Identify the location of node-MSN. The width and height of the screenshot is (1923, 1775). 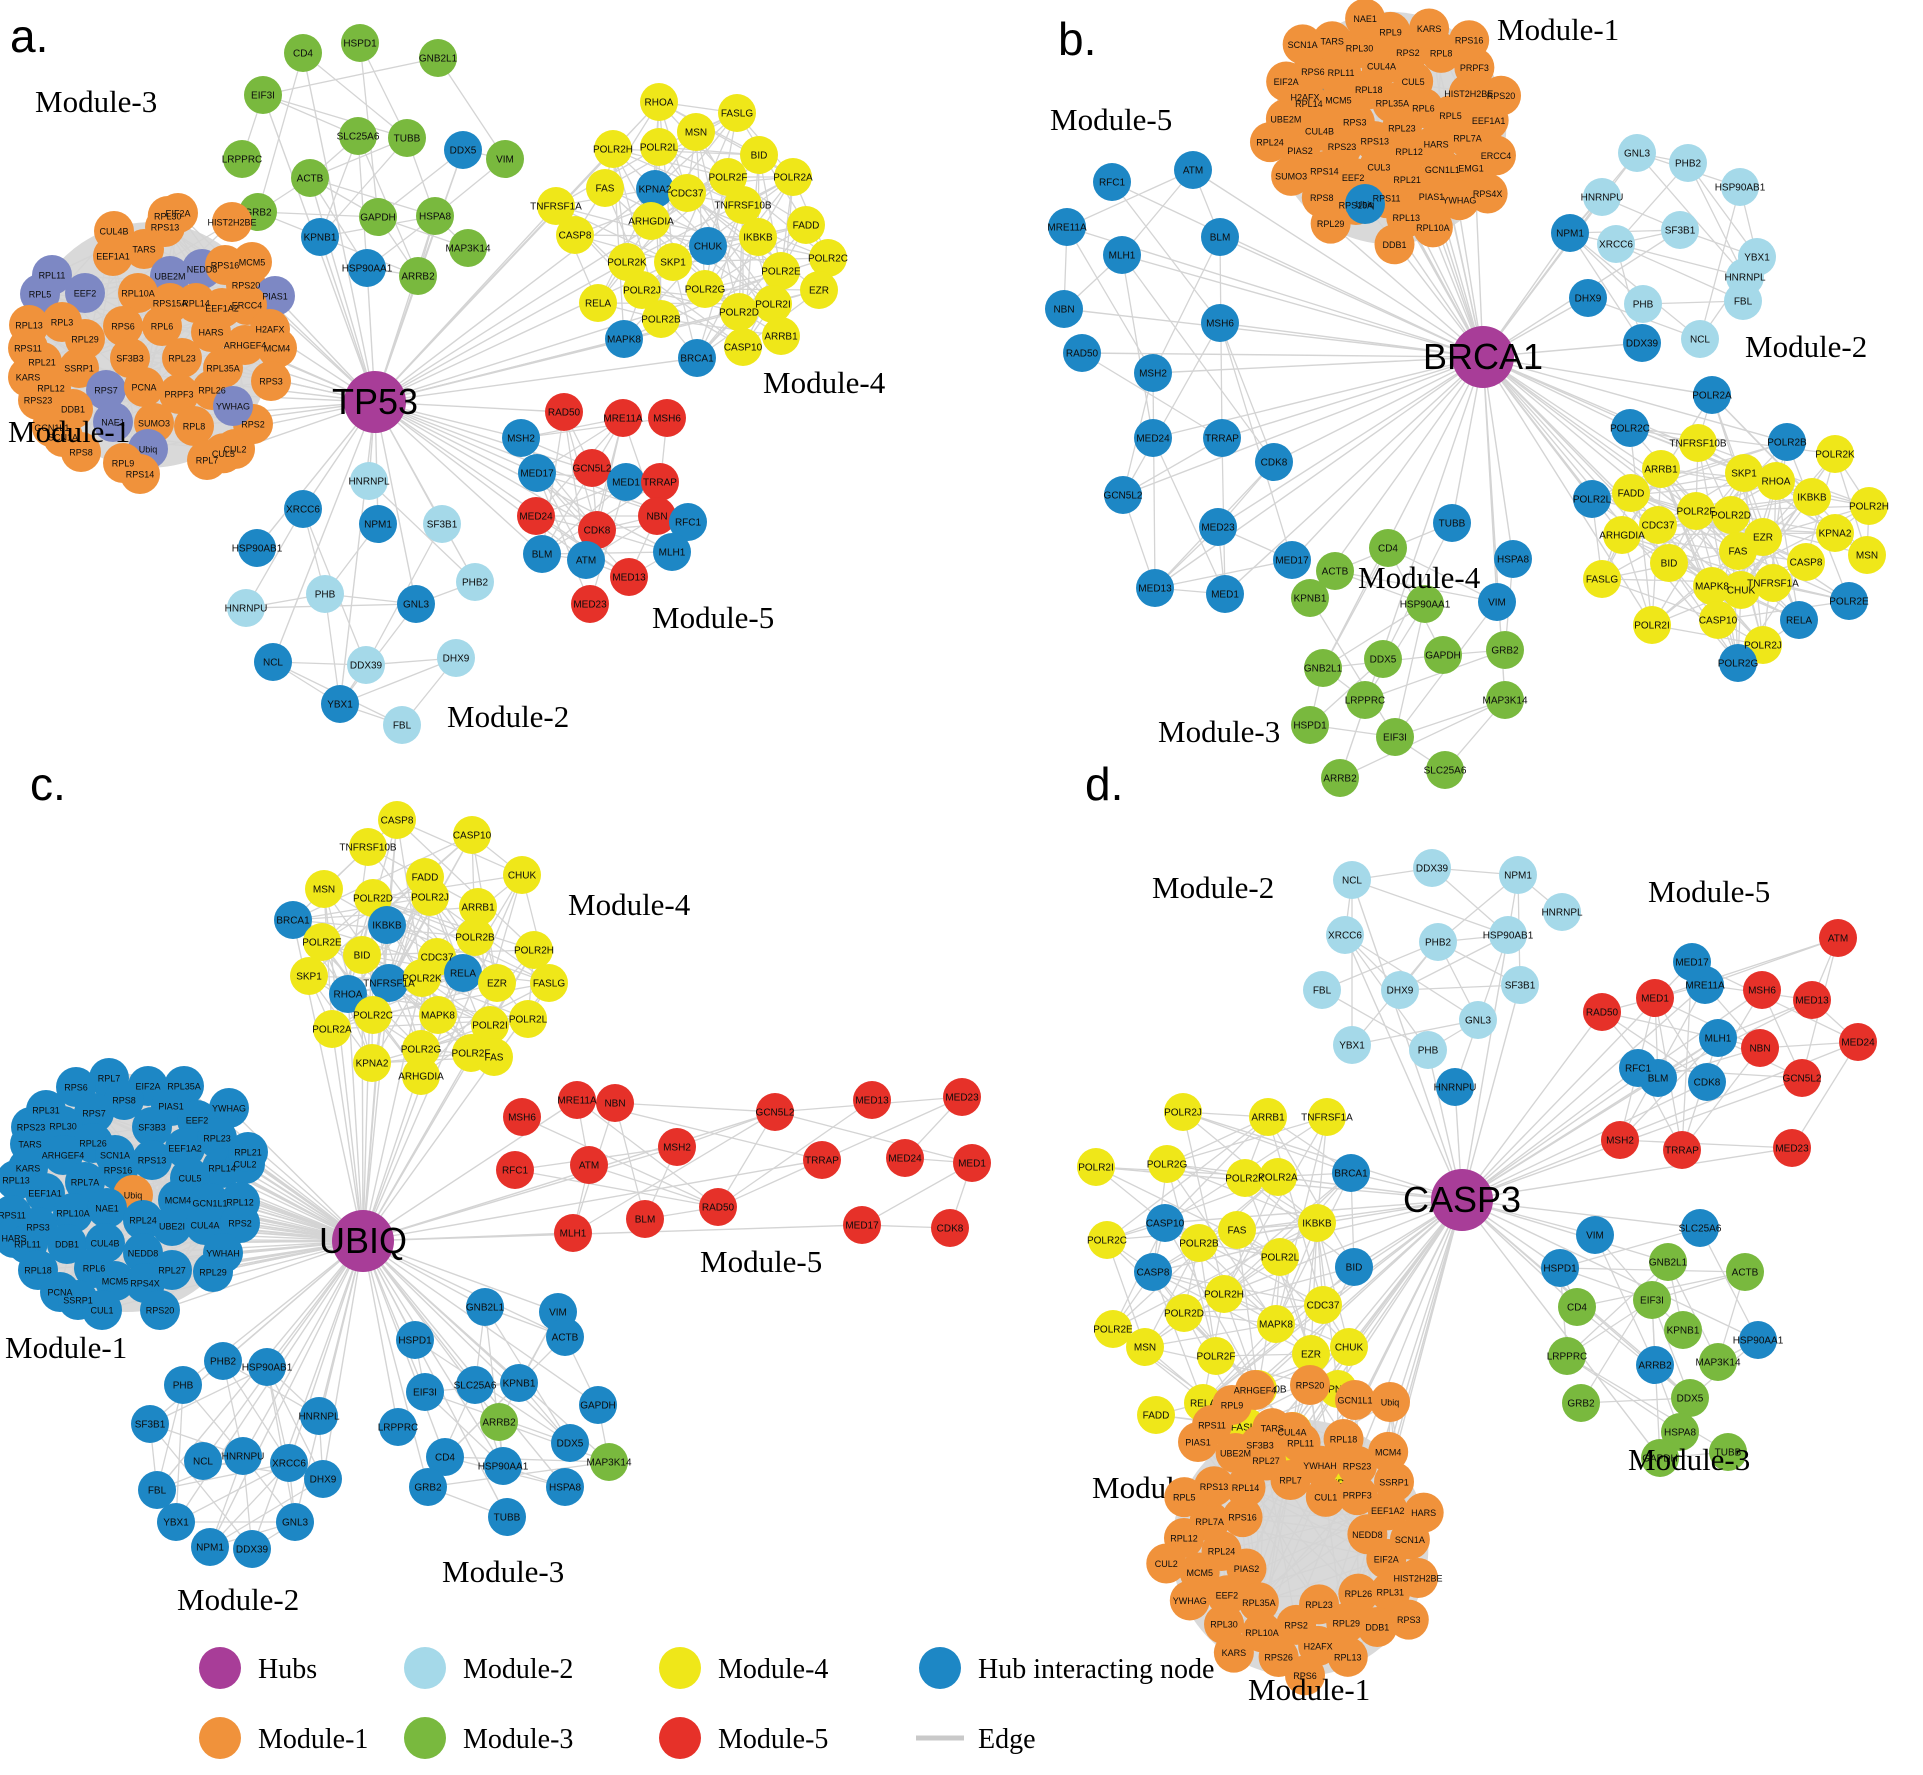
(324, 889).